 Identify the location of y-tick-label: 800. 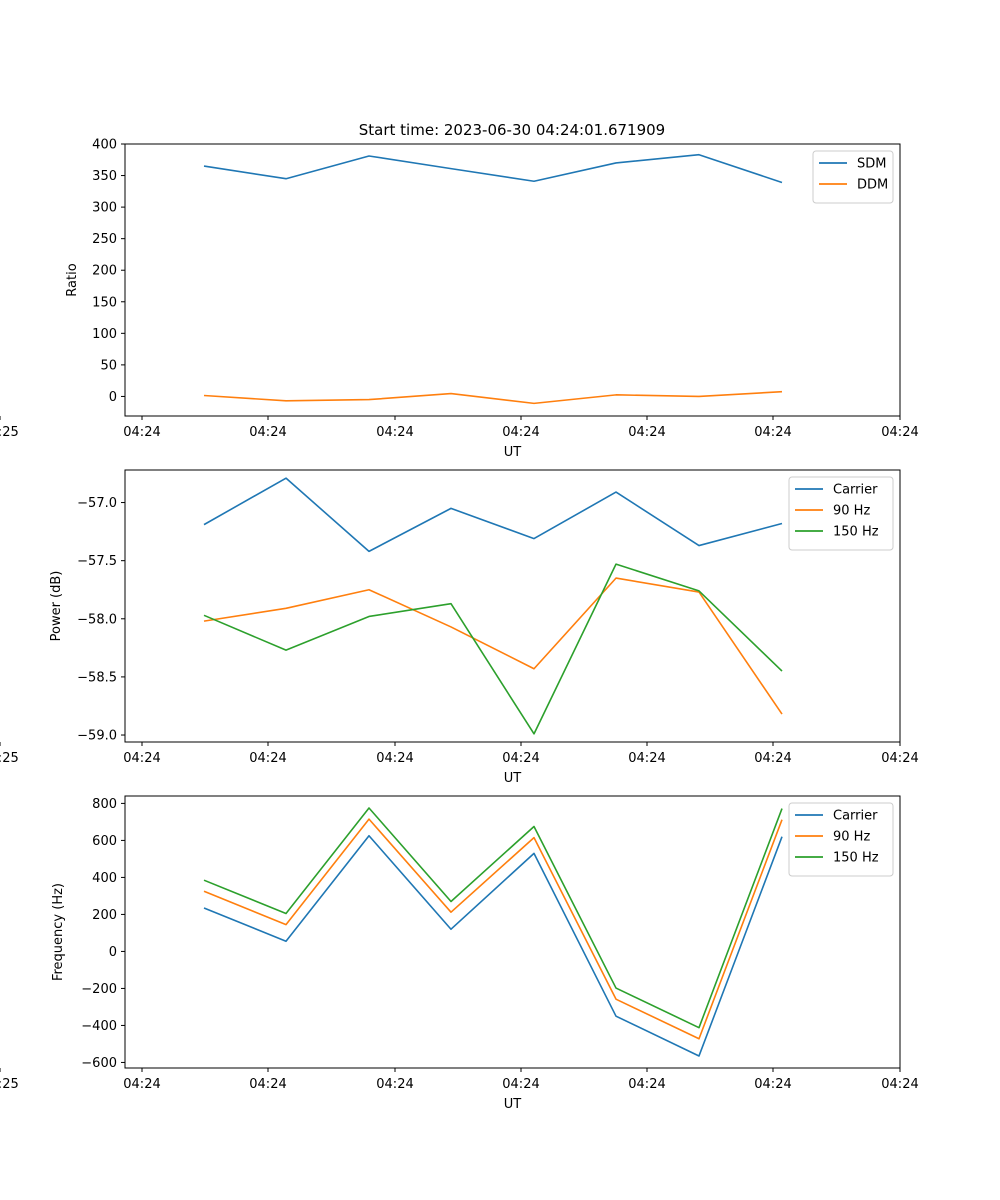
(104, 804).